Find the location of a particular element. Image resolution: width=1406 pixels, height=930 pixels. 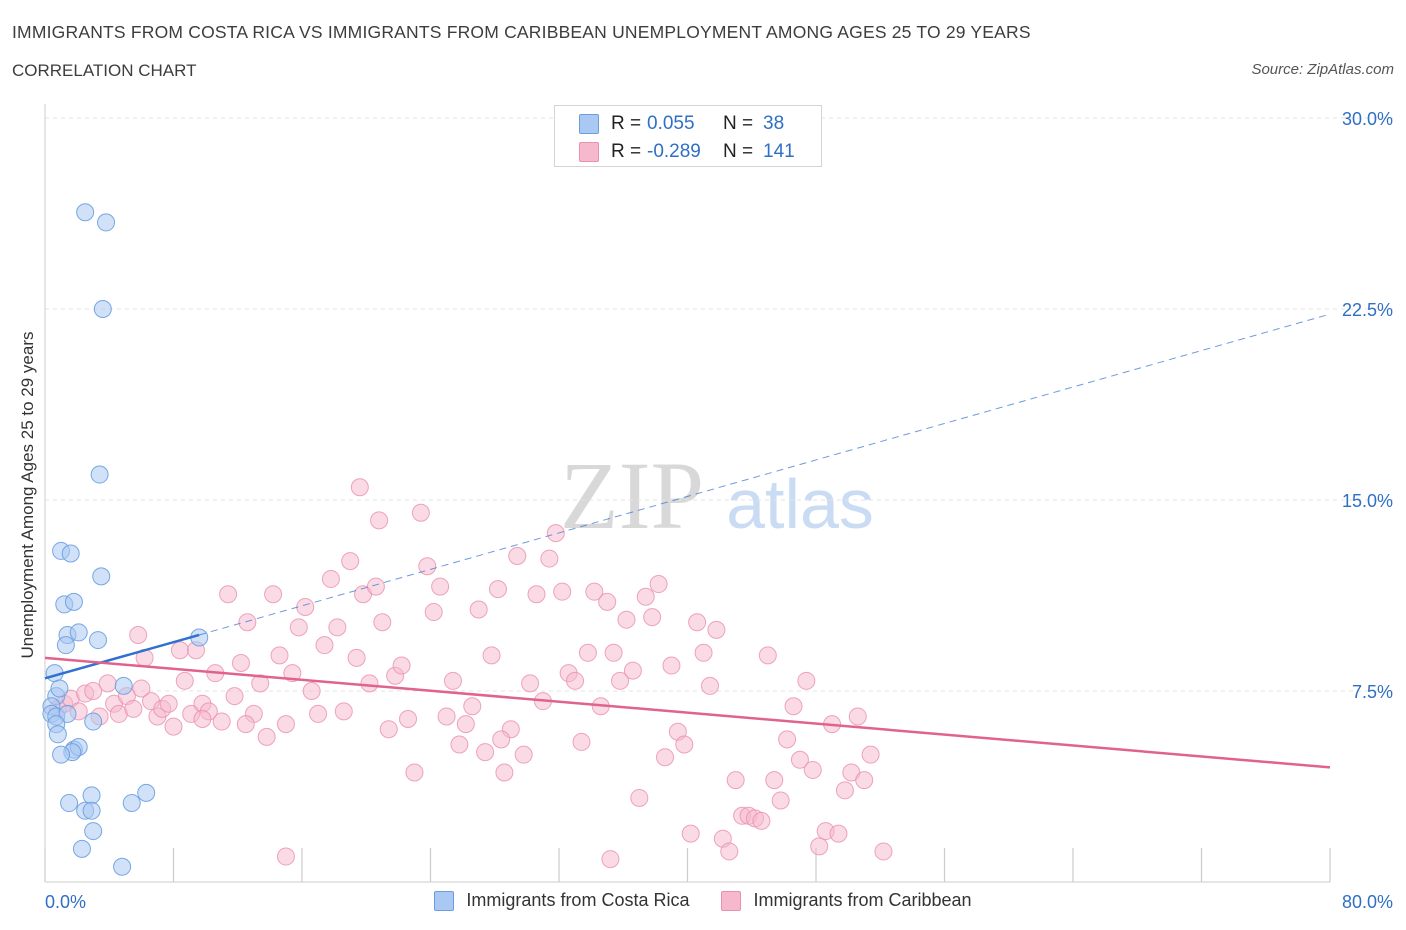

legend-label-costa-rica: Immigrants from Costa Rica is located at coordinates (578, 900).